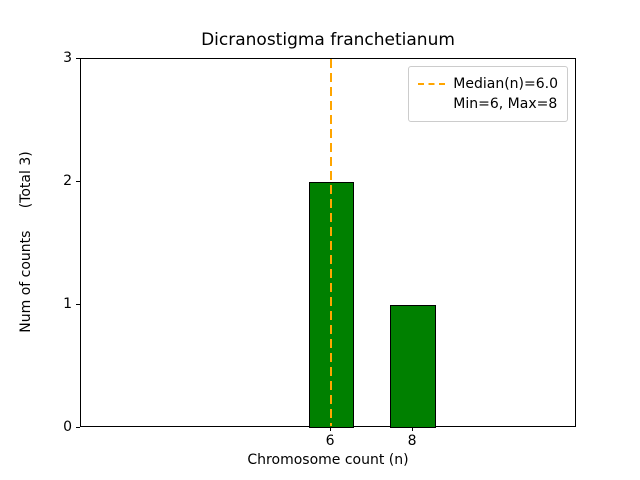 The width and height of the screenshot is (640, 480). What do you see at coordinates (331, 242) in the screenshot?
I see `median-line` at bounding box center [331, 242].